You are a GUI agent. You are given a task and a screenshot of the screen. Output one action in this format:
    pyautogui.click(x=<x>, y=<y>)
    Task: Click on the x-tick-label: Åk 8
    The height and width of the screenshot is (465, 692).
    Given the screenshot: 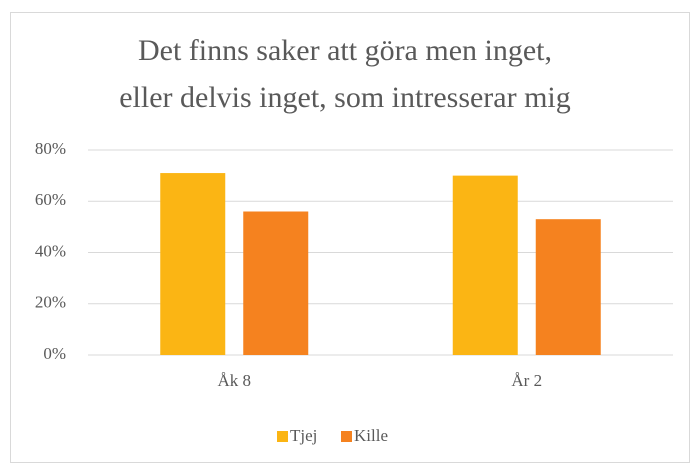 What is the action you would take?
    pyautogui.click(x=234, y=380)
    